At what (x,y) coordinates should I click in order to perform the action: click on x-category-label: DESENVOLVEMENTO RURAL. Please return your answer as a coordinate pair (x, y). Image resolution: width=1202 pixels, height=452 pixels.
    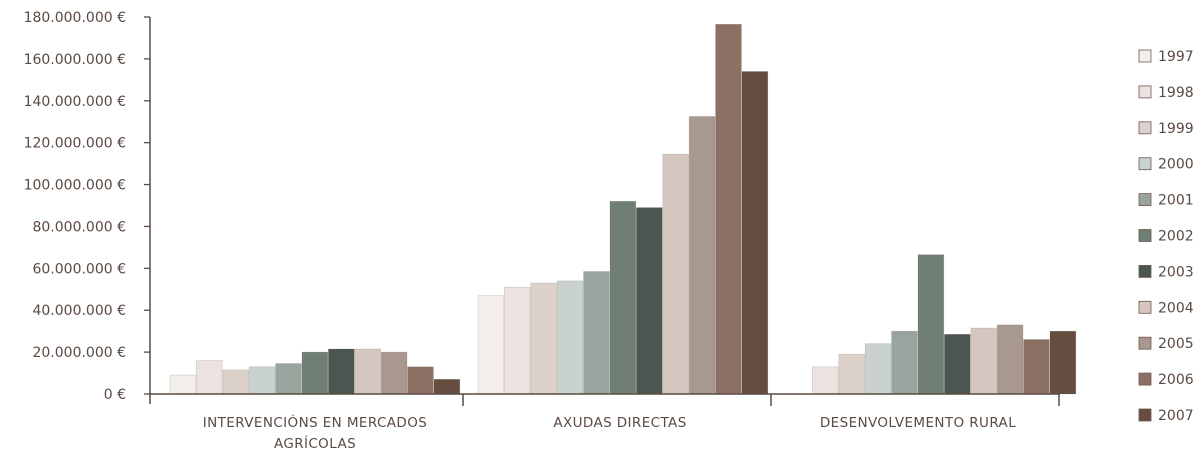
    Looking at the image, I should click on (918, 423).